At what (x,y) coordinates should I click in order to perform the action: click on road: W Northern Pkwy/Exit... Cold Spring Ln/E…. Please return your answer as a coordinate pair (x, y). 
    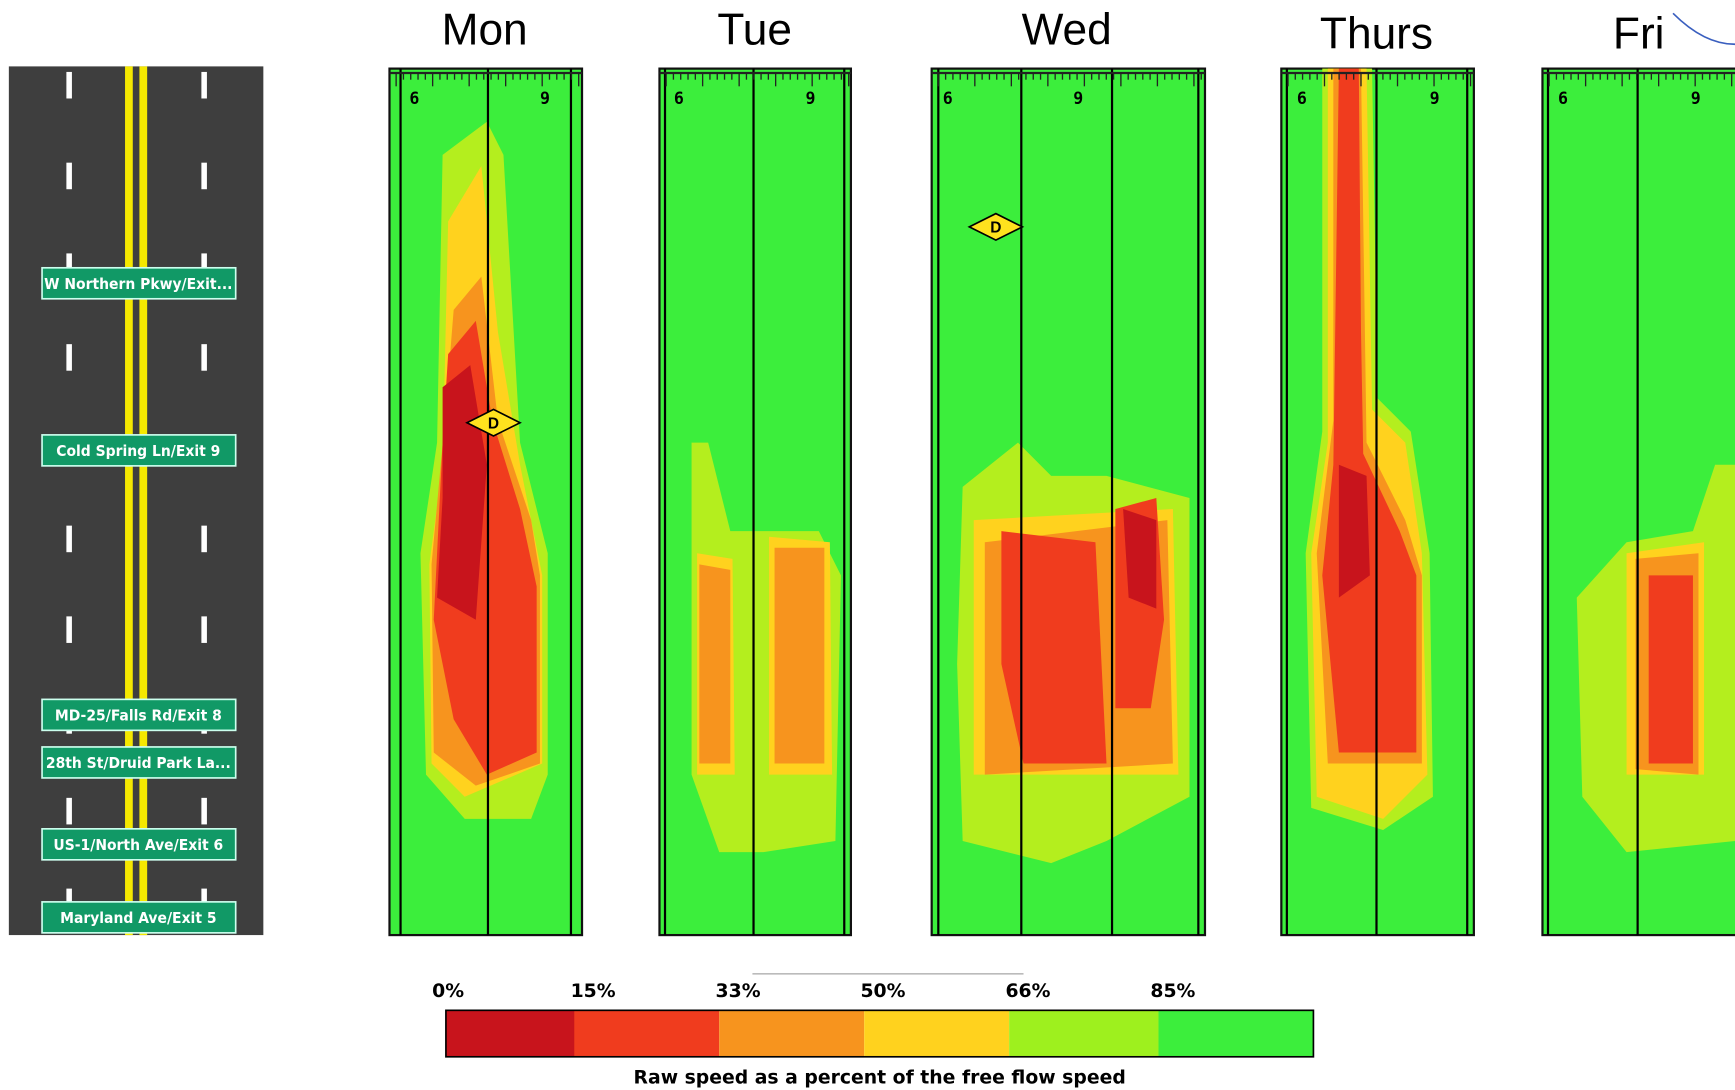
    Looking at the image, I should click on (136, 501).